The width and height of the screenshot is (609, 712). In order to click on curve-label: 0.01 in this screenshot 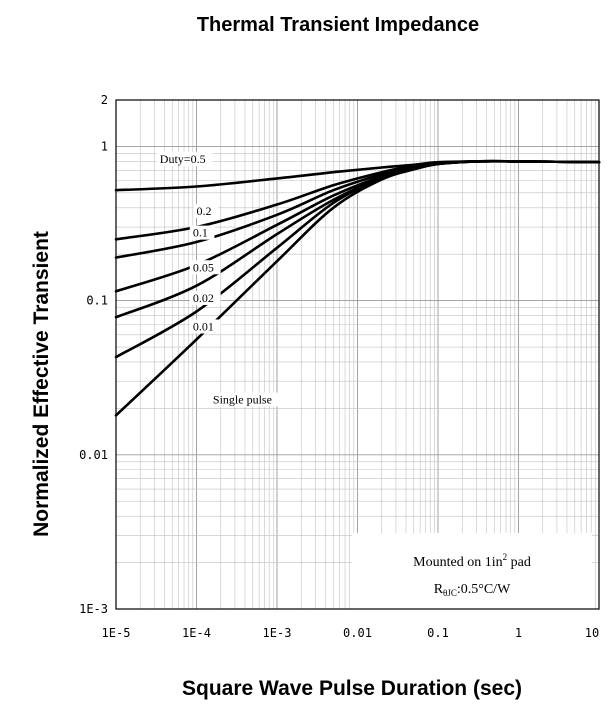, I will do `click(203, 326)`.